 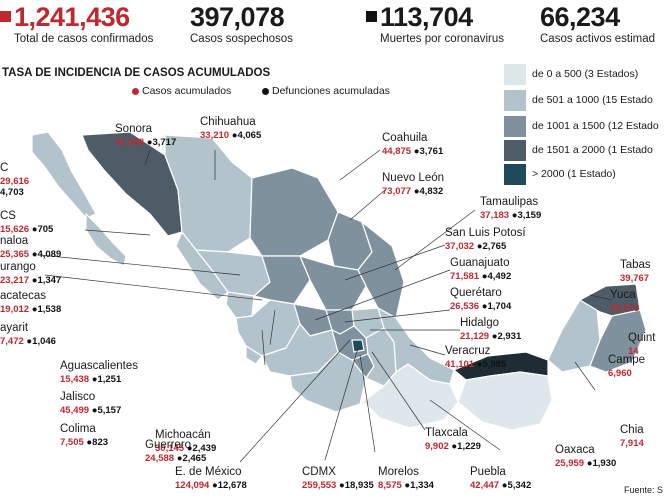 What do you see at coordinates (453, 446) in the screenshot?
I see `state-values: 9,902 ●1,229` at bounding box center [453, 446].